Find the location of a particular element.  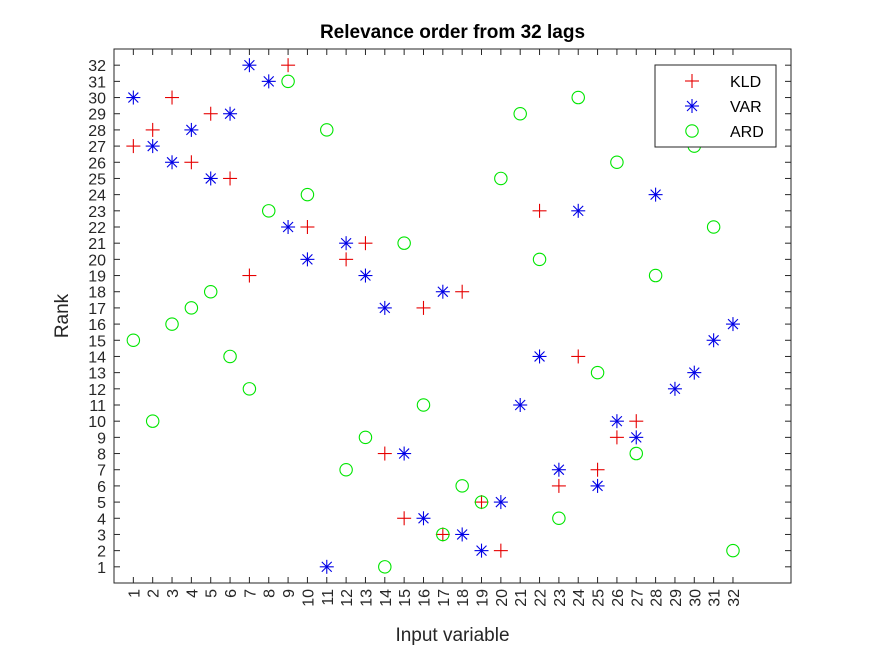

x-tick-label: 1 is located at coordinates (134, 593).